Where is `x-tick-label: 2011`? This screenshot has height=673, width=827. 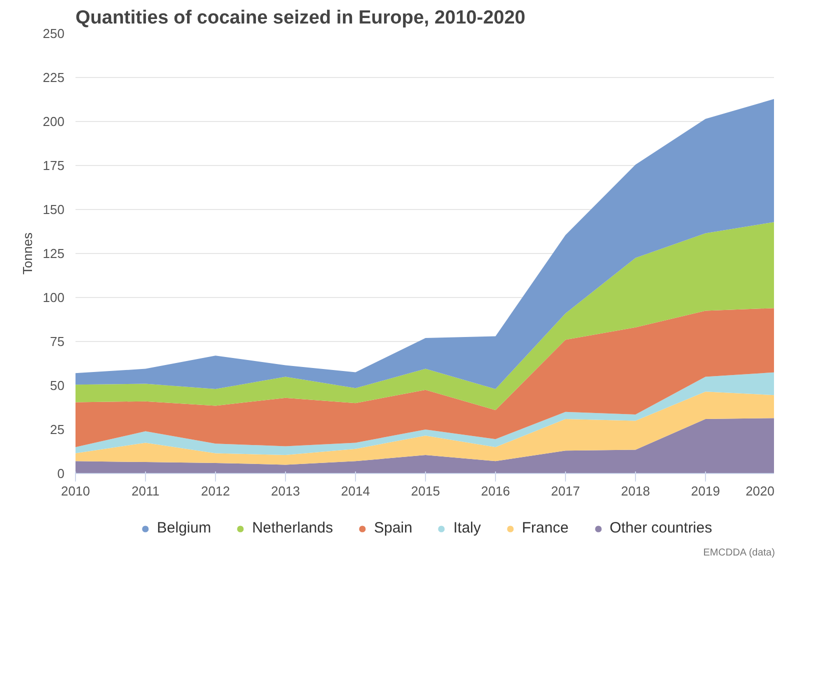
x-tick-label: 2011 is located at coordinates (146, 491).